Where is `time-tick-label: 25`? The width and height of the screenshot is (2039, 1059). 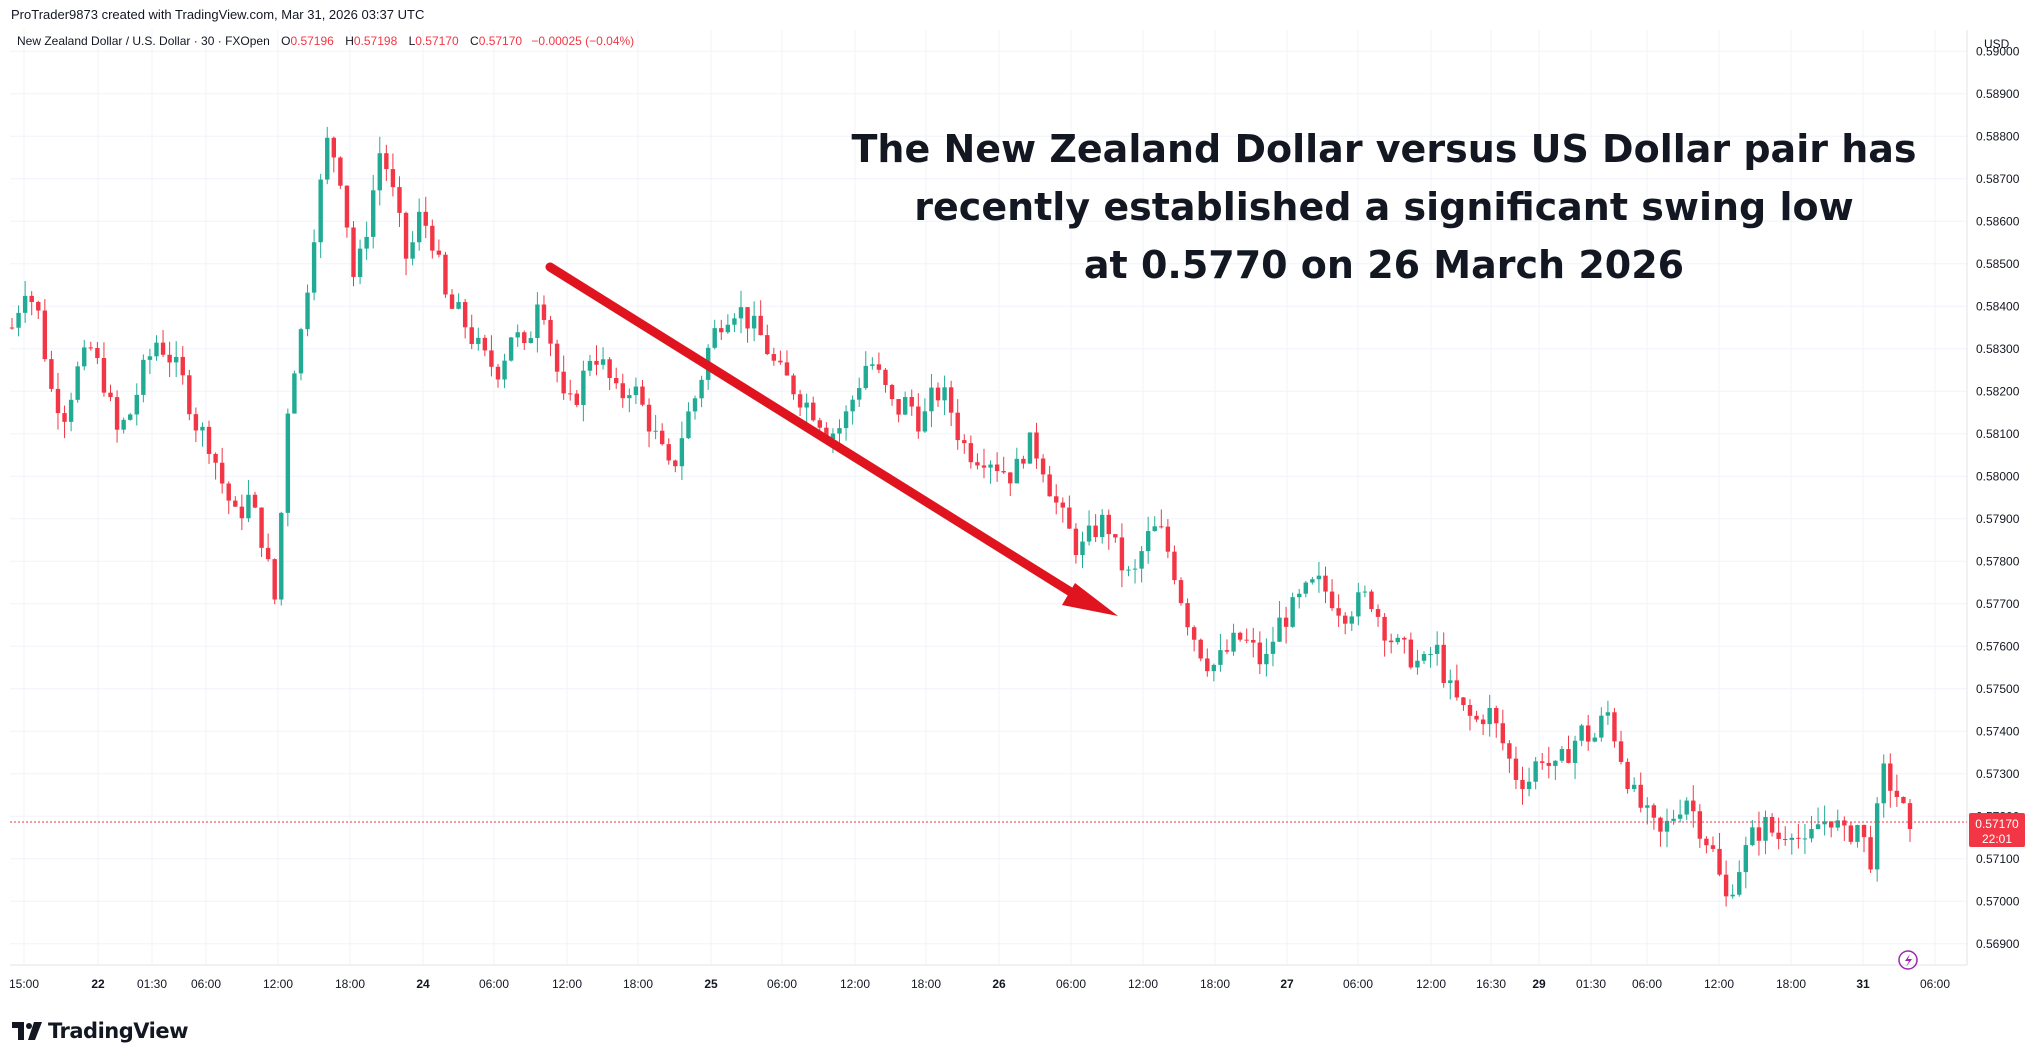
time-tick-label: 25 is located at coordinates (711, 984).